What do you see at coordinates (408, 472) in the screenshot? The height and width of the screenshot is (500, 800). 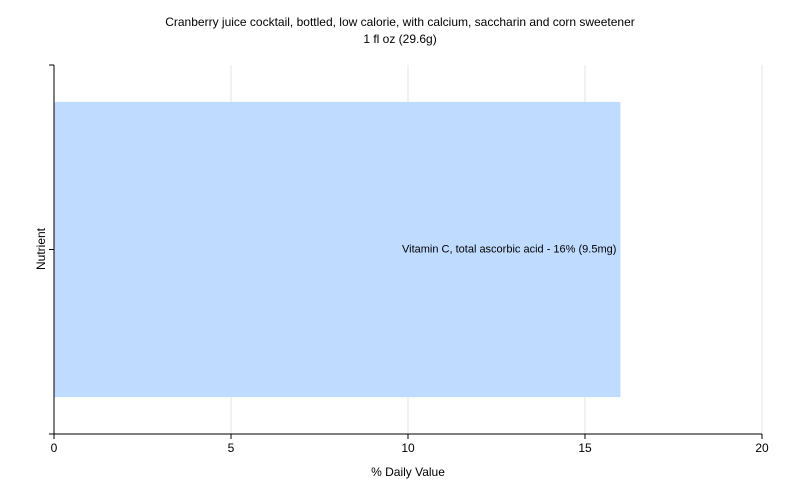 I see `x-axis-label: % Daily Value` at bounding box center [408, 472].